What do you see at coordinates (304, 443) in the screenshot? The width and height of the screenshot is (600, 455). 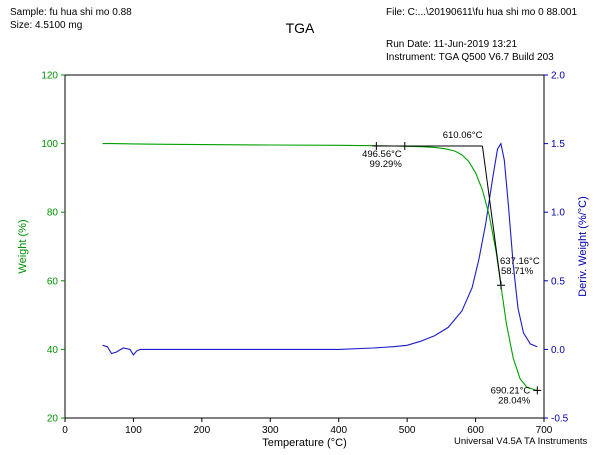 I see `x-axis-label: Temperature (°C)` at bounding box center [304, 443].